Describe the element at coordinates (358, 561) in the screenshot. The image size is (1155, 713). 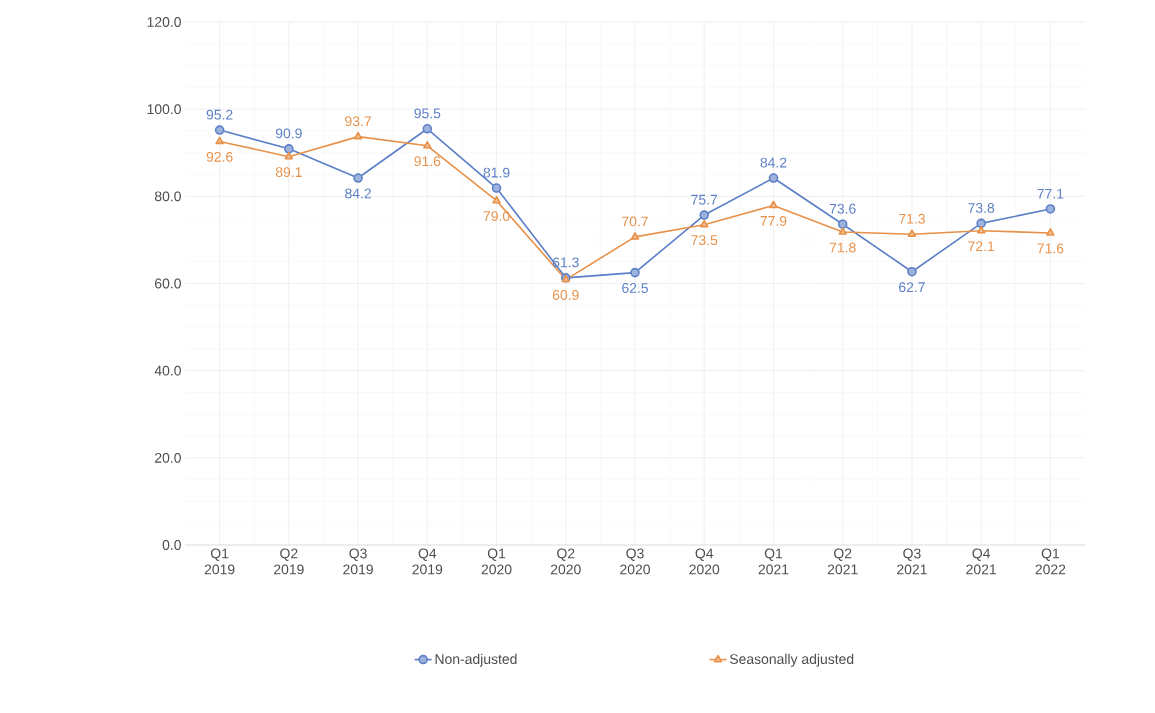
I see `x-tick-label: Q3 2019` at that location.